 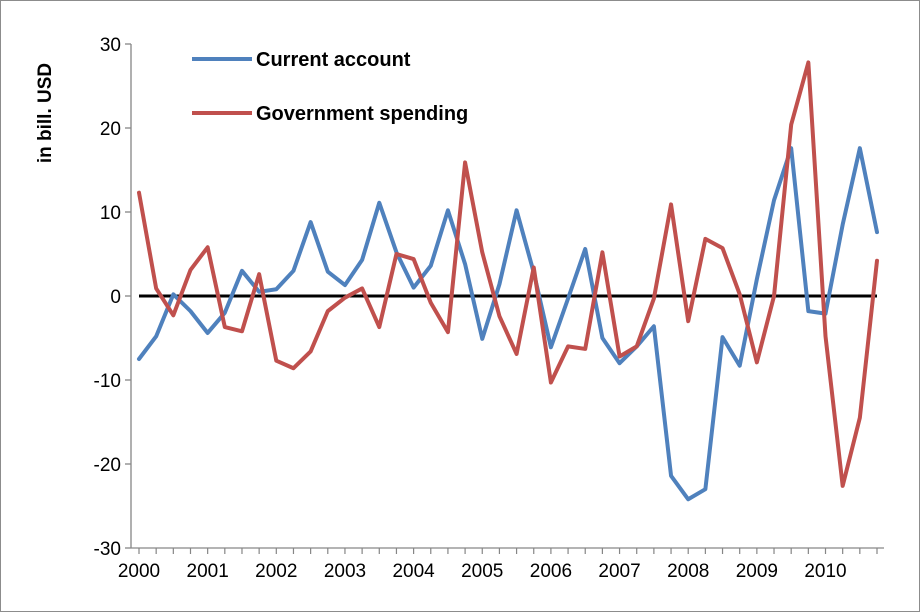 What do you see at coordinates (107, 549) in the screenshot?
I see `y-tick-label: -30` at bounding box center [107, 549].